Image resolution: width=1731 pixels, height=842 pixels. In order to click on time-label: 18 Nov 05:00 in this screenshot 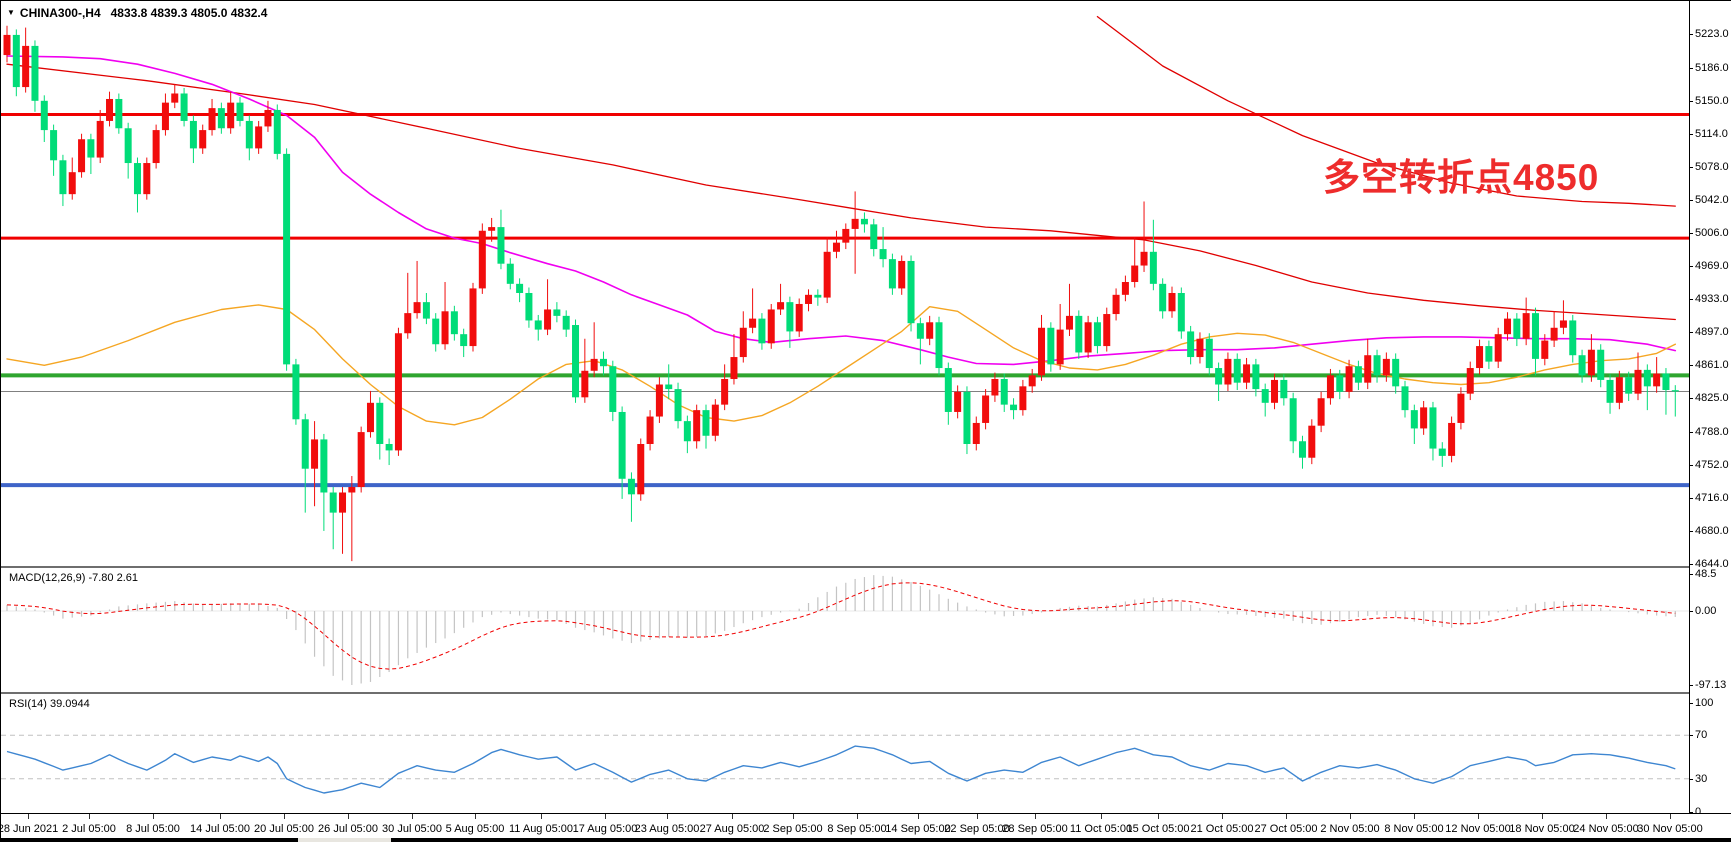, I will do `click(1542, 829)`.